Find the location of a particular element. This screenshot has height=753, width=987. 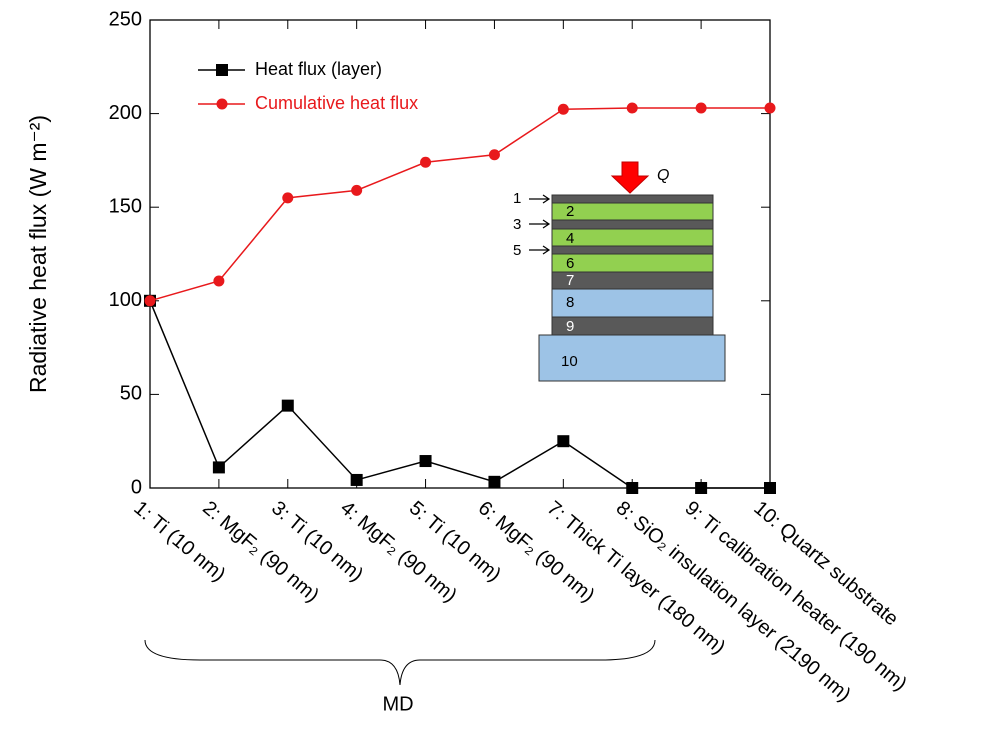

inset-diagram: 1 2 3 4 5 6 7 8 9 10 Q is located at coordinates (619, 271).